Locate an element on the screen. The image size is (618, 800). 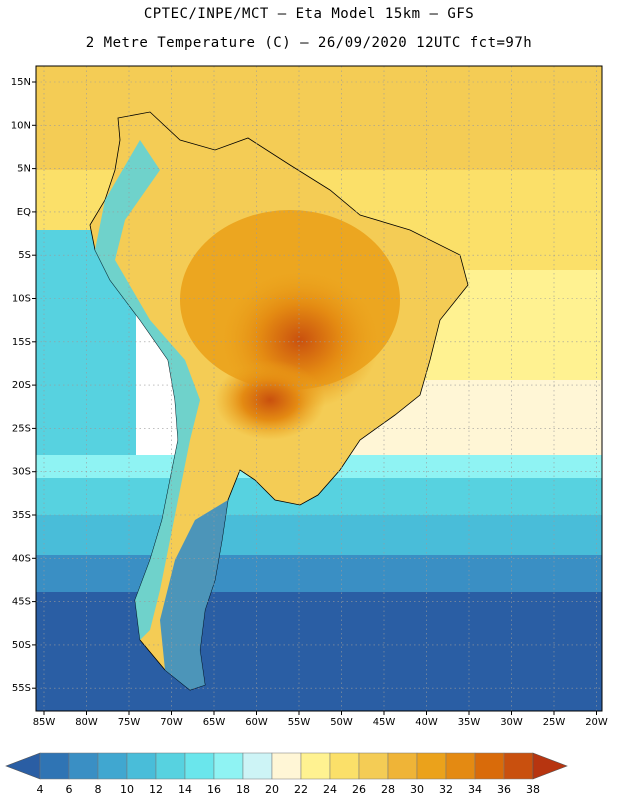
legend-label: 12 is located at coordinates (156, 789).